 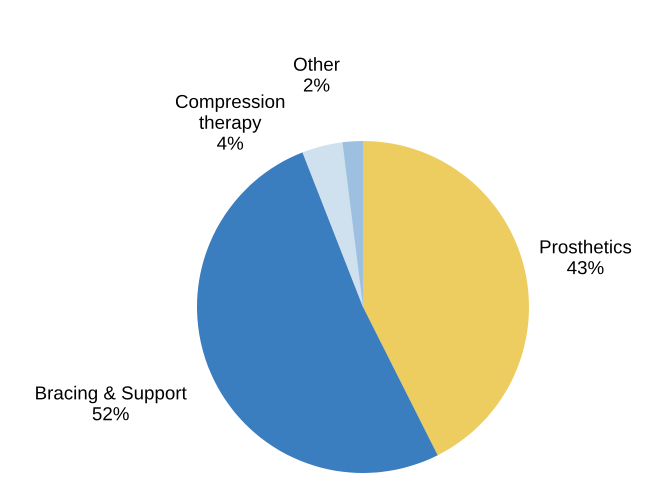 I want to click on data-label: 52%, so click(x=110, y=413).